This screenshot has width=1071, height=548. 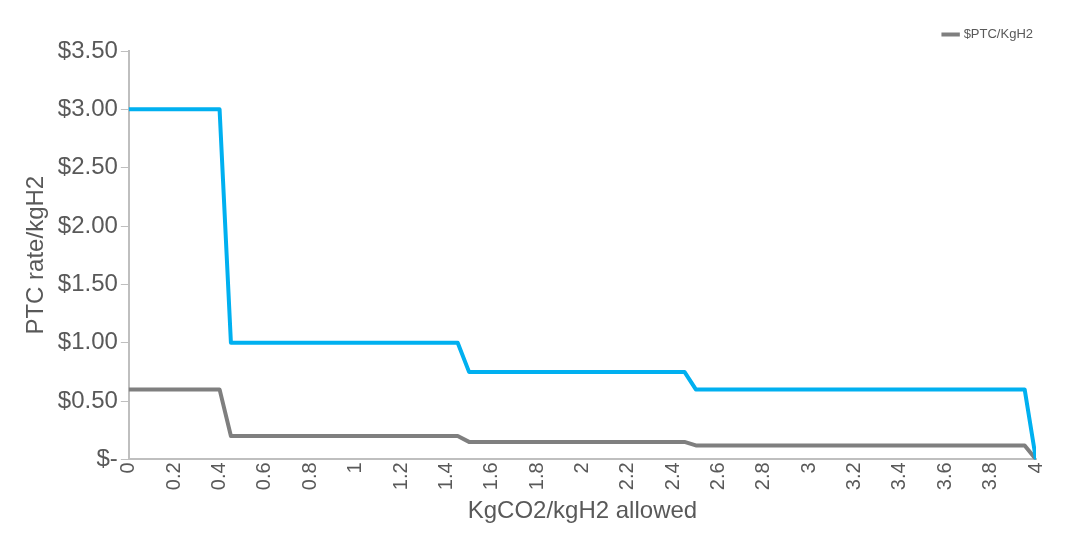 I want to click on x-tick-label: 3.6, so click(x=943, y=476).